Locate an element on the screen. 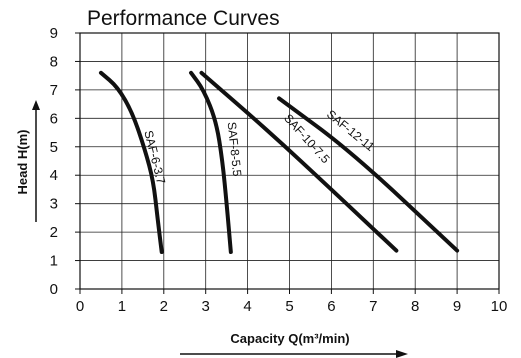 Image resolution: width=521 pixels, height=358 pixels. x-tick-label: 6 is located at coordinates (331, 306).